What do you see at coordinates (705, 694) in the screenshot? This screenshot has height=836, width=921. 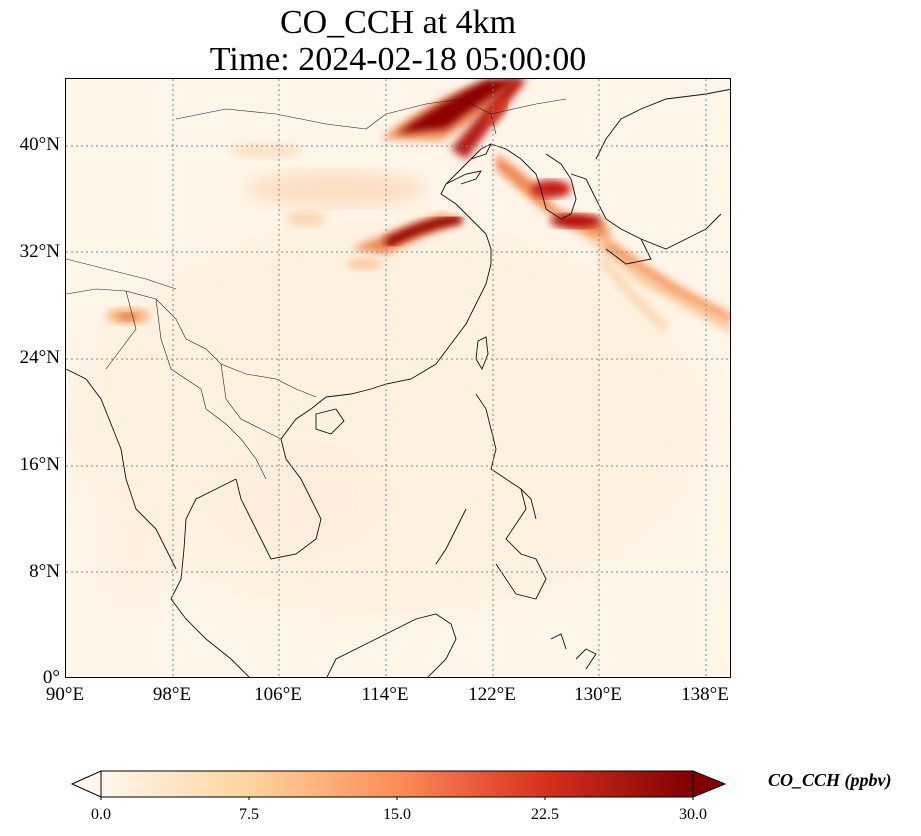 I see `lon-tick-138E: 138°E` at bounding box center [705, 694].